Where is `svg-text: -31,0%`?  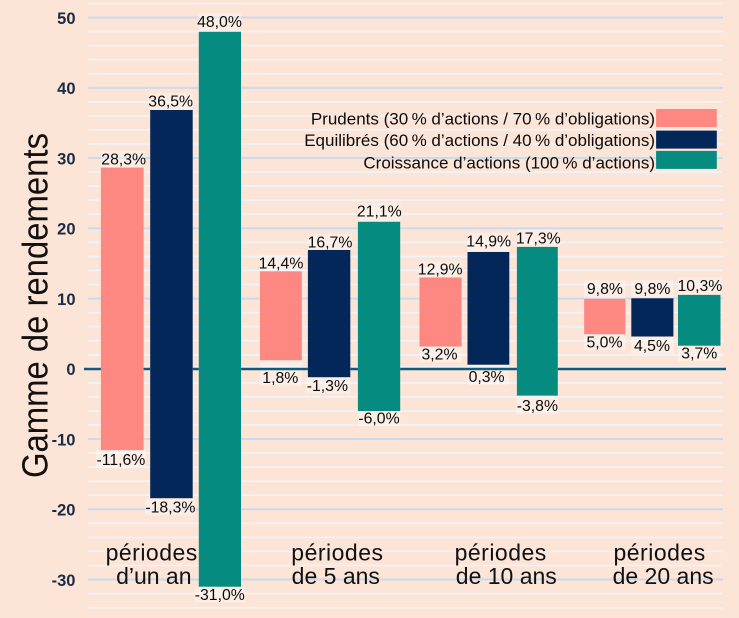
svg-text: -31,0% is located at coordinates (220, 595).